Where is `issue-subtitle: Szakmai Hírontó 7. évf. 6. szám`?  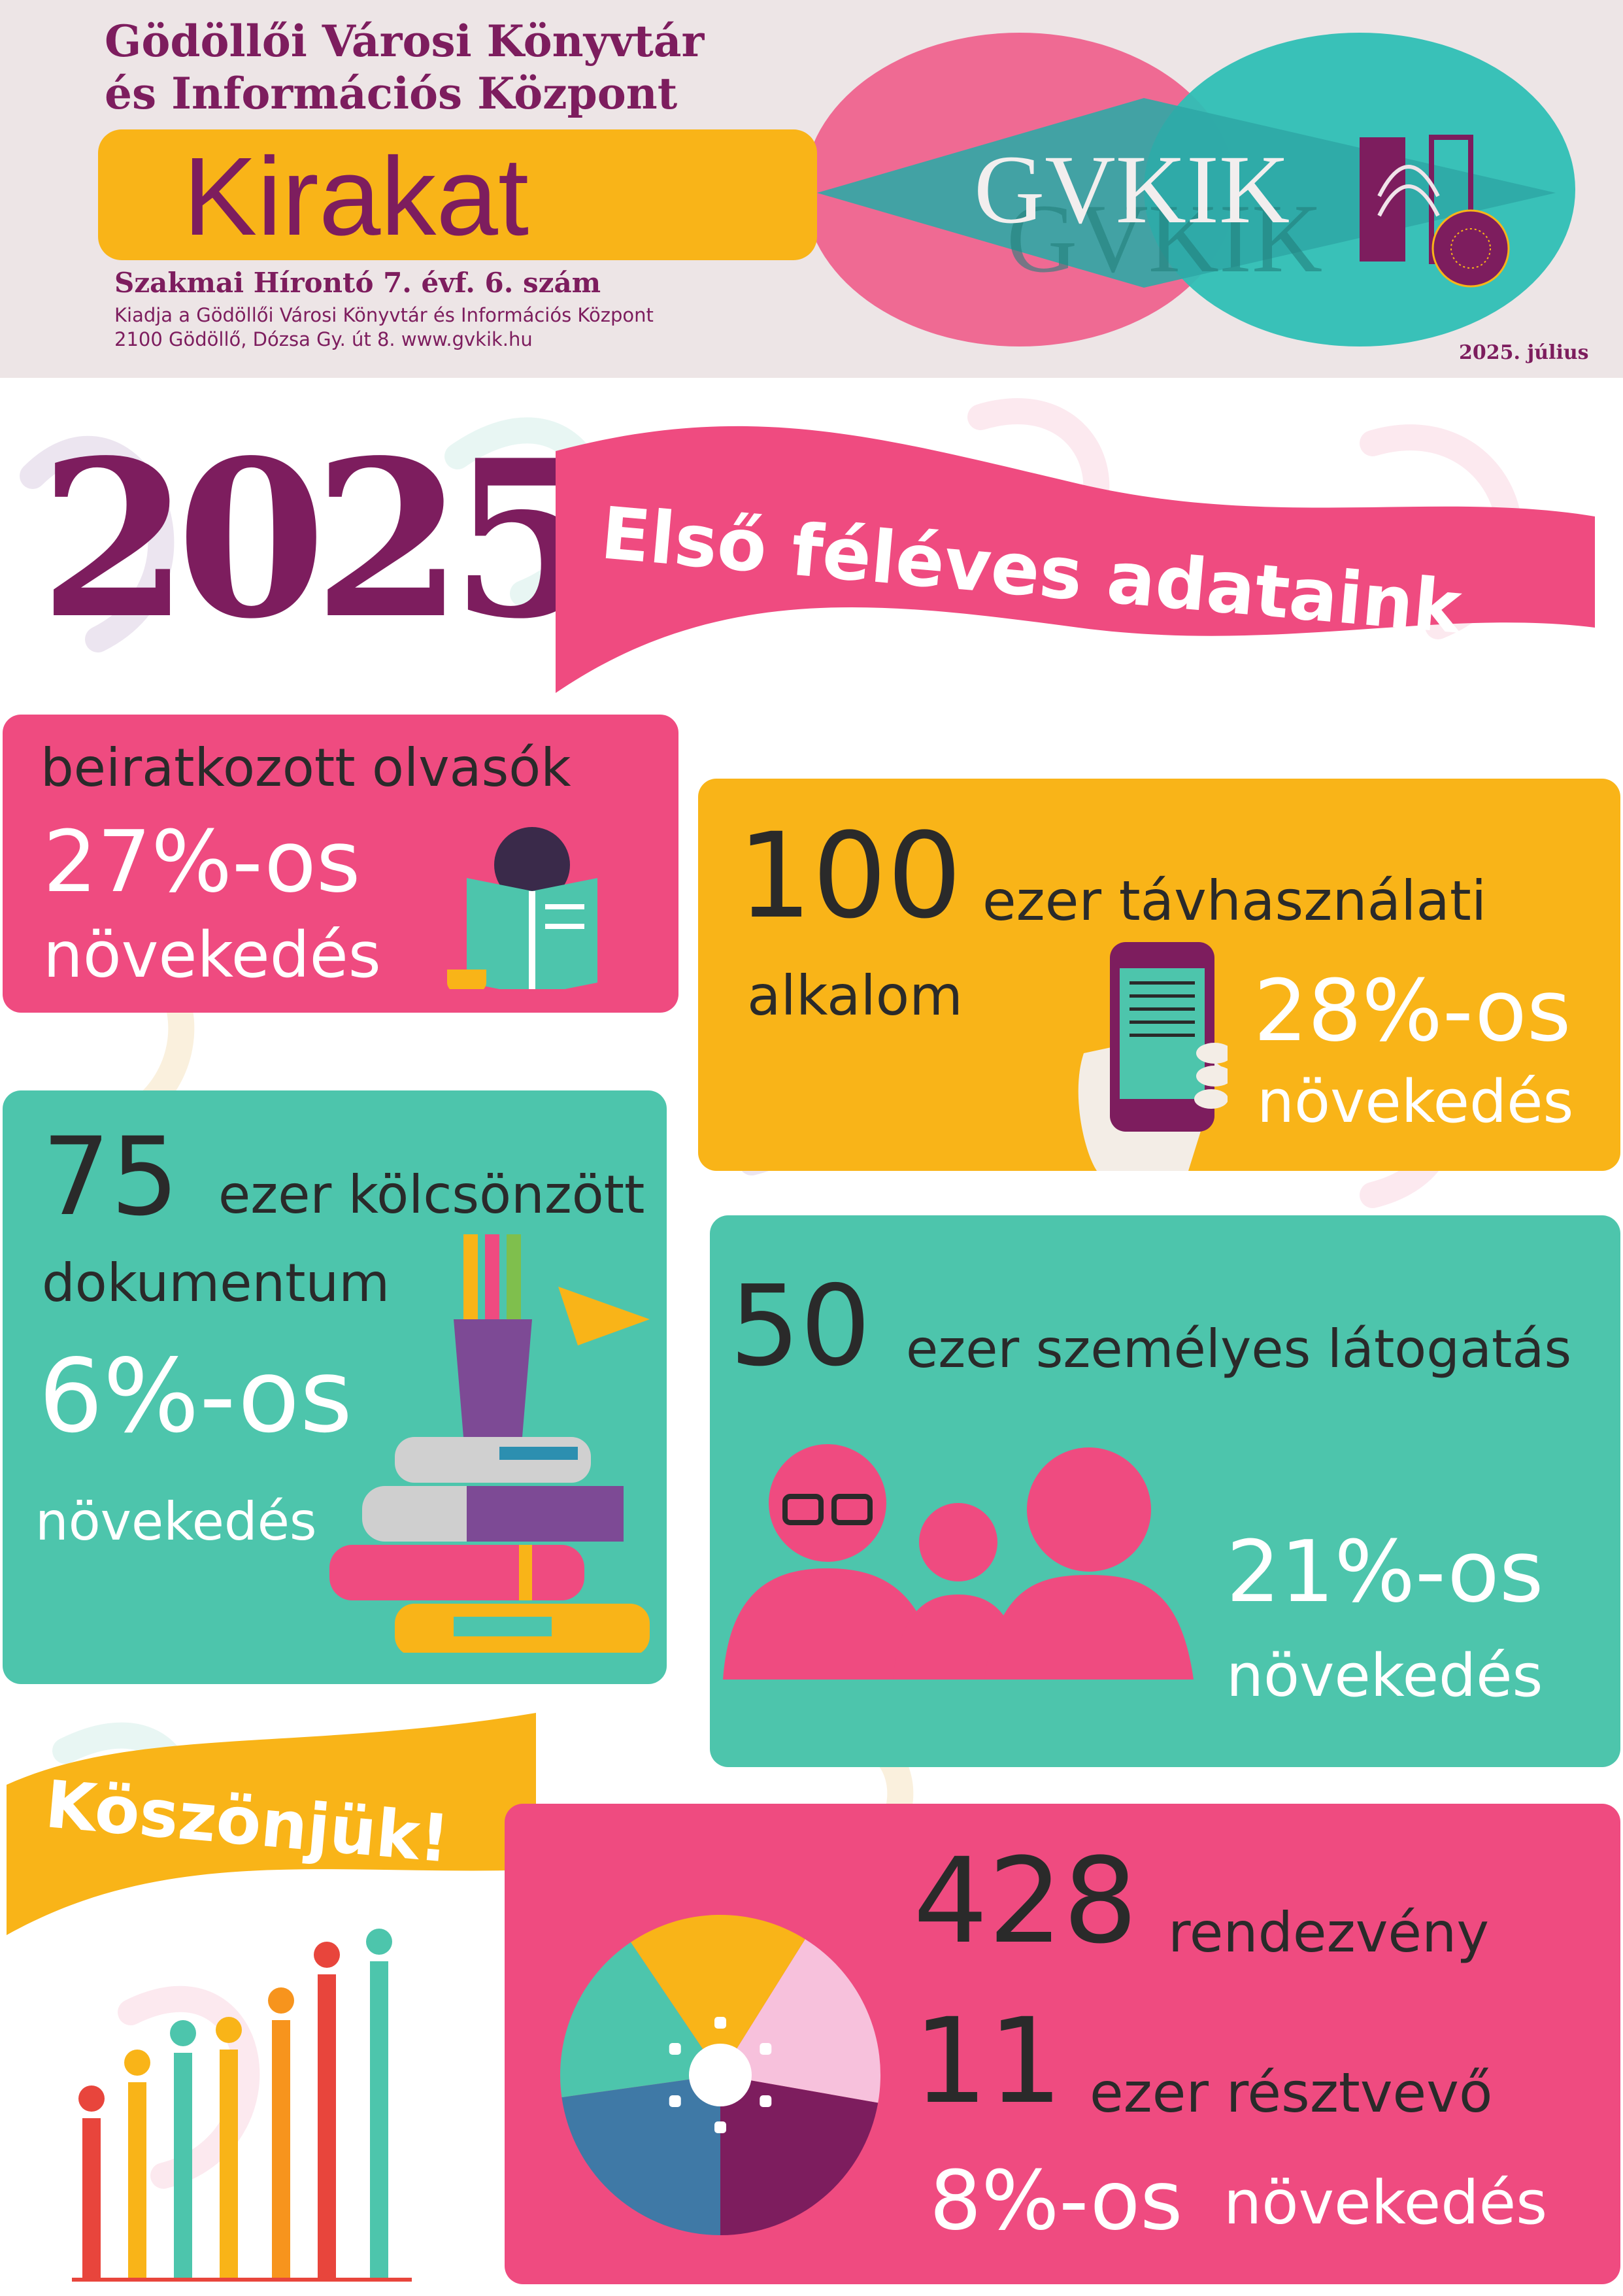
issue-subtitle: Szakmai Hírontó 7. évf. 6. szám is located at coordinates (357, 283).